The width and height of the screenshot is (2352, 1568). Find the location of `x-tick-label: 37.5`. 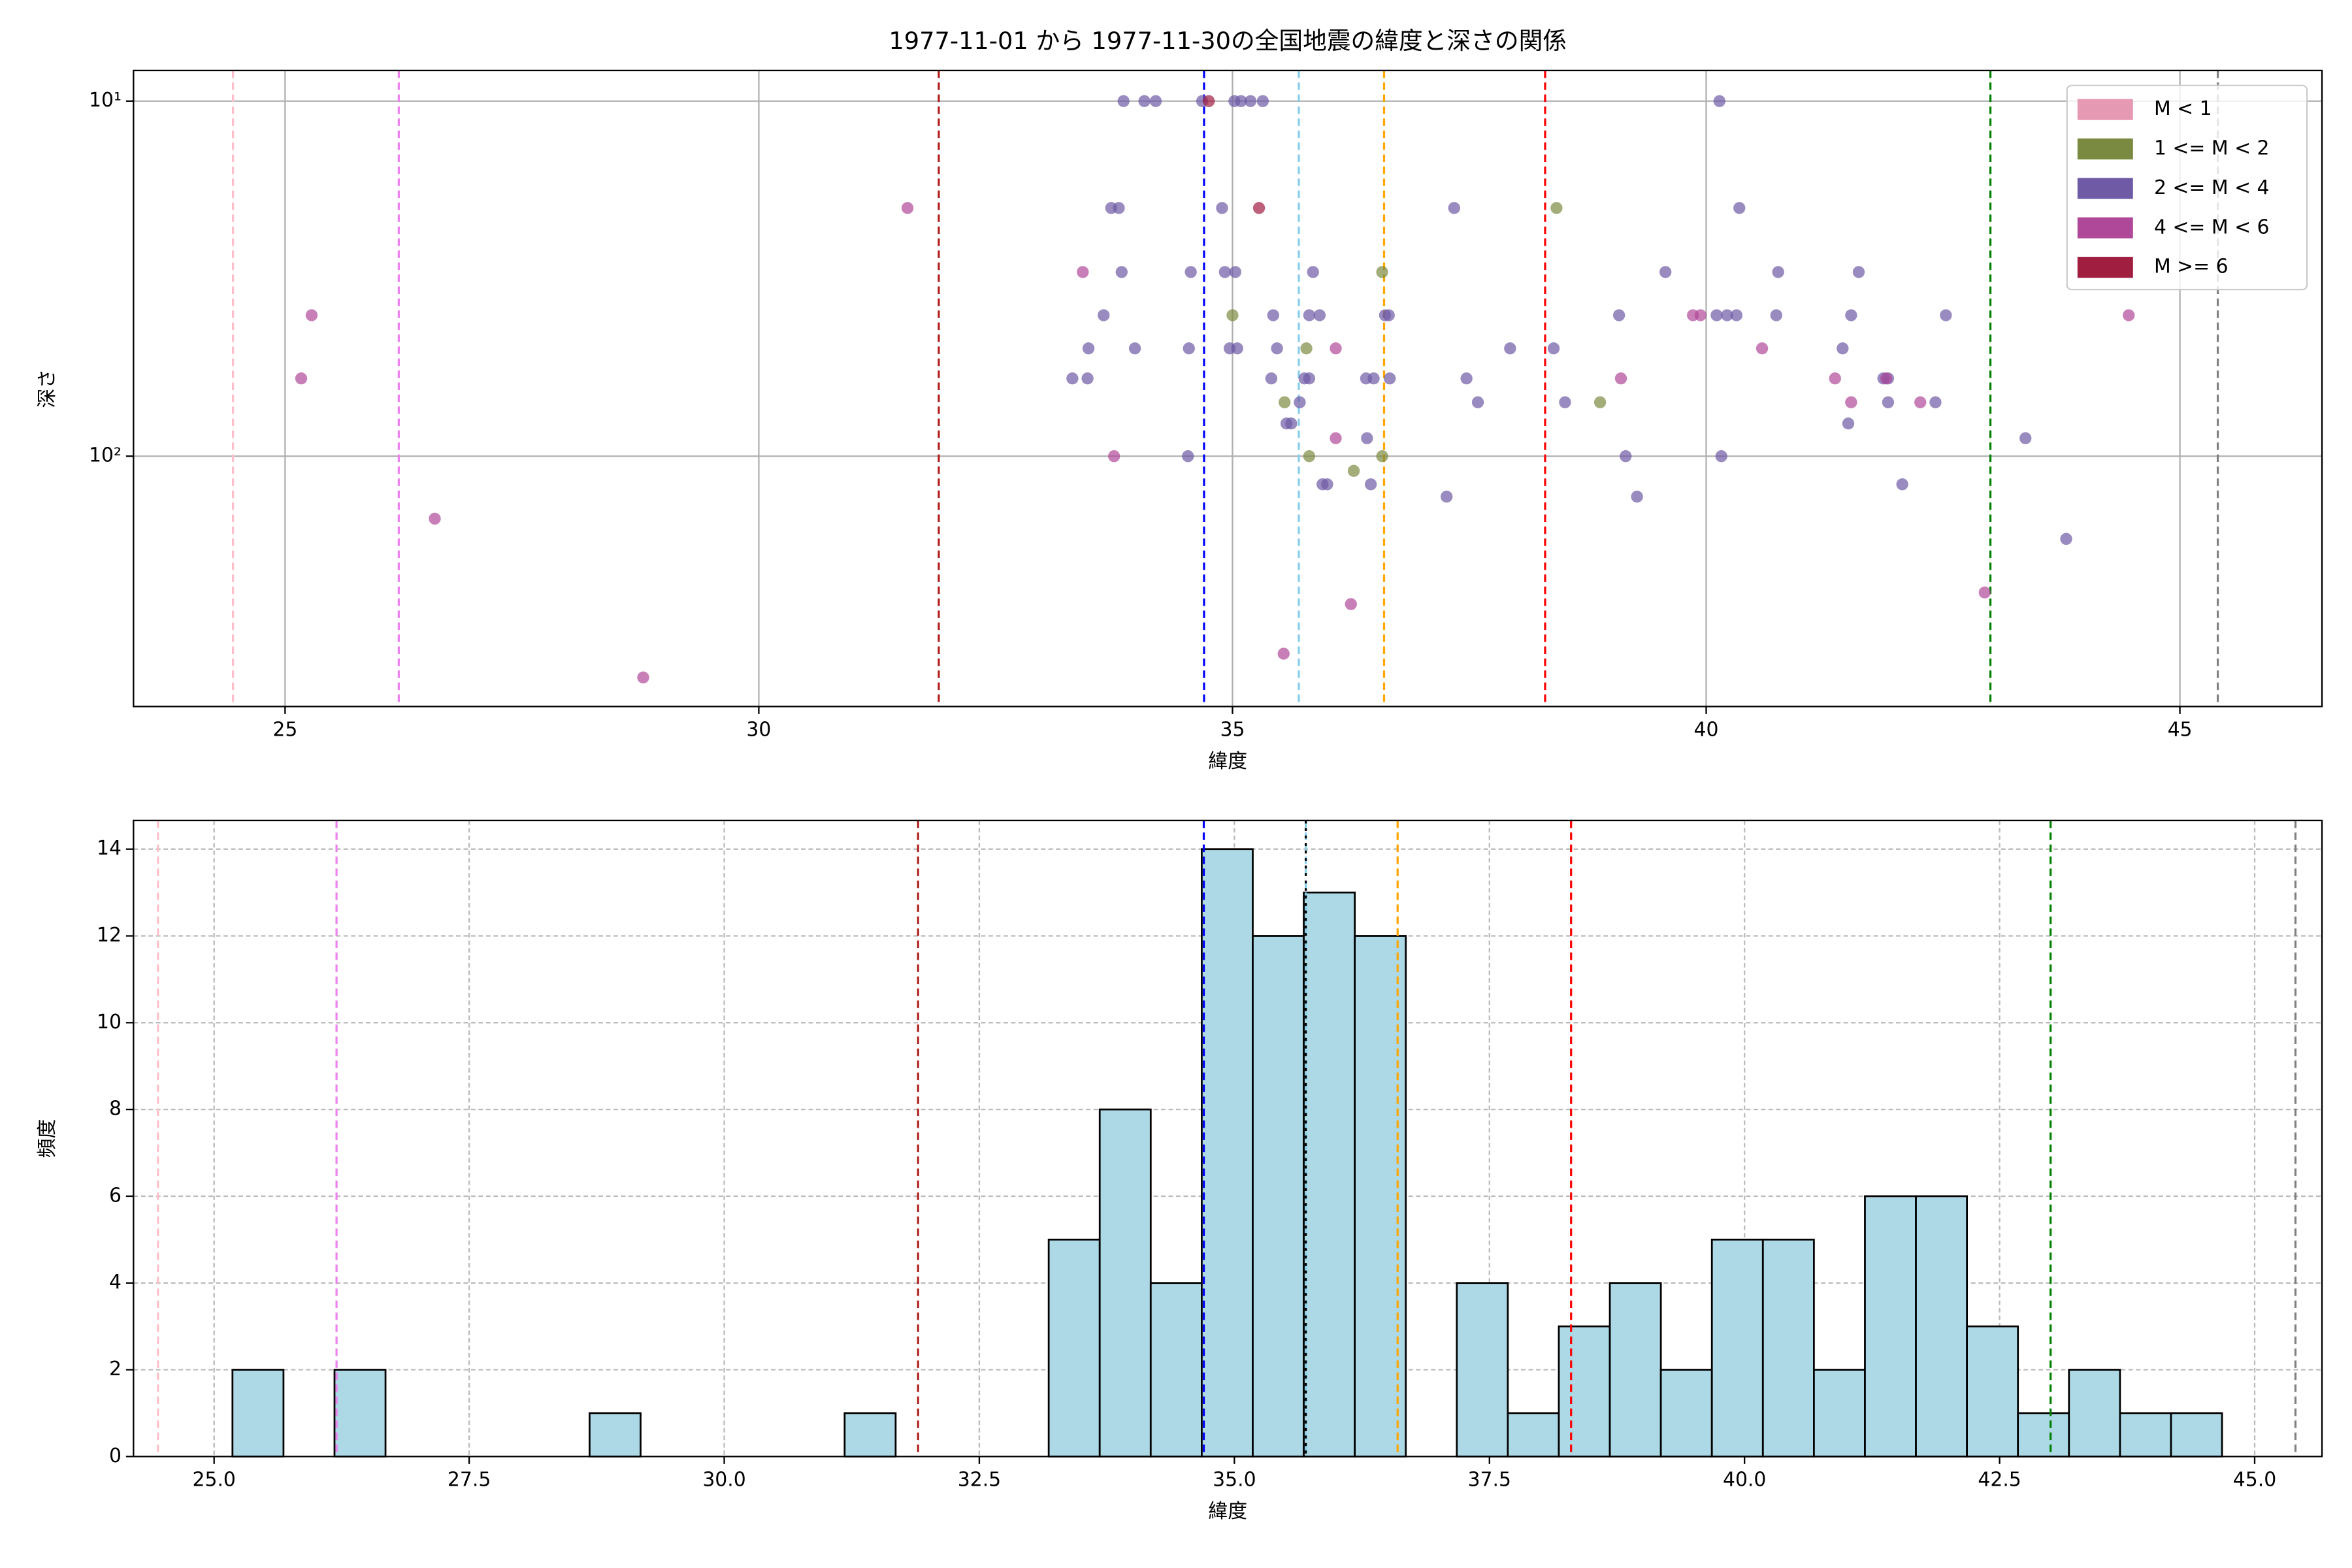

x-tick-label: 37.5 is located at coordinates (1489, 1480).